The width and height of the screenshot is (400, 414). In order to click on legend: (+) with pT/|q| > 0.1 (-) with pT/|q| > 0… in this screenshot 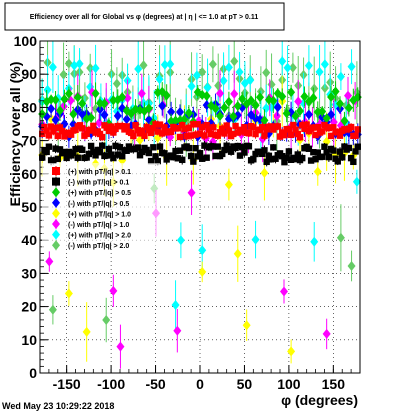, I will do `click(101, 207)`.